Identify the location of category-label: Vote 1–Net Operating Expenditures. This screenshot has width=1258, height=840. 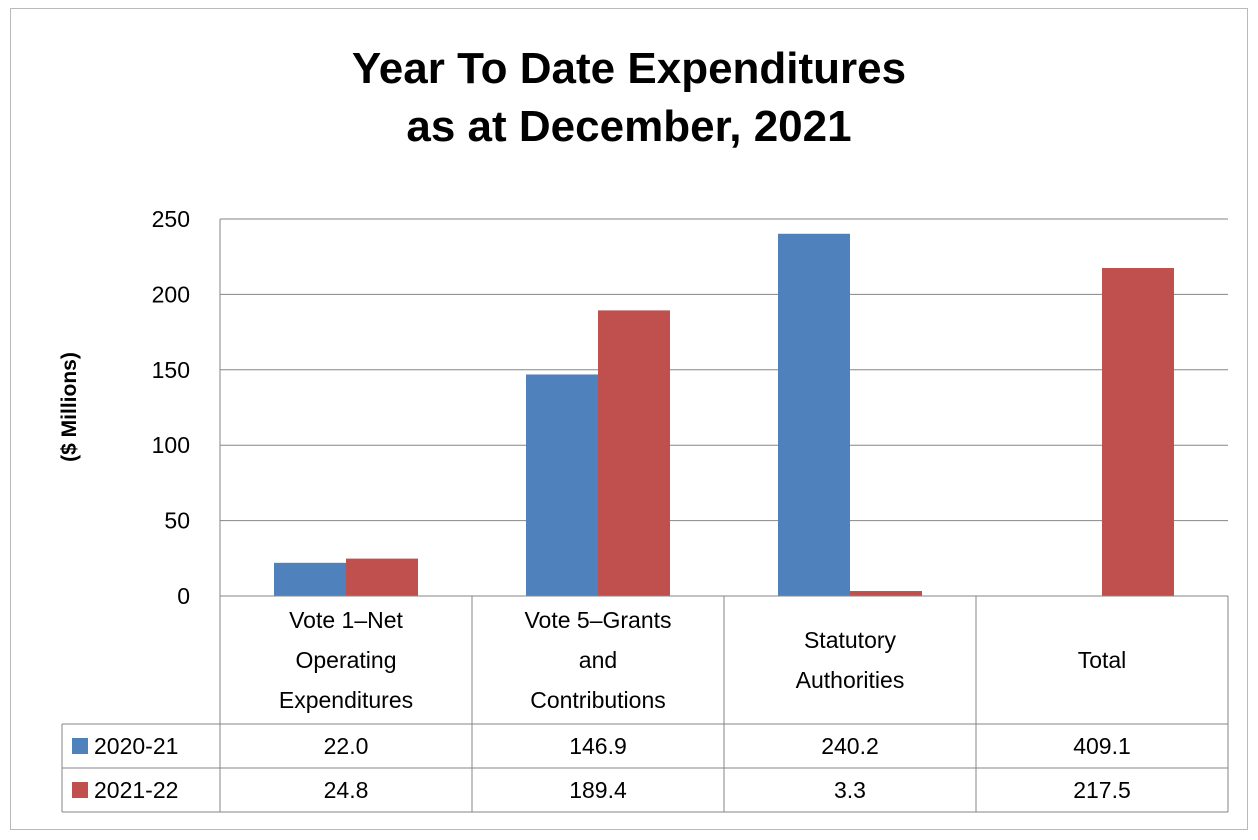
(346, 660).